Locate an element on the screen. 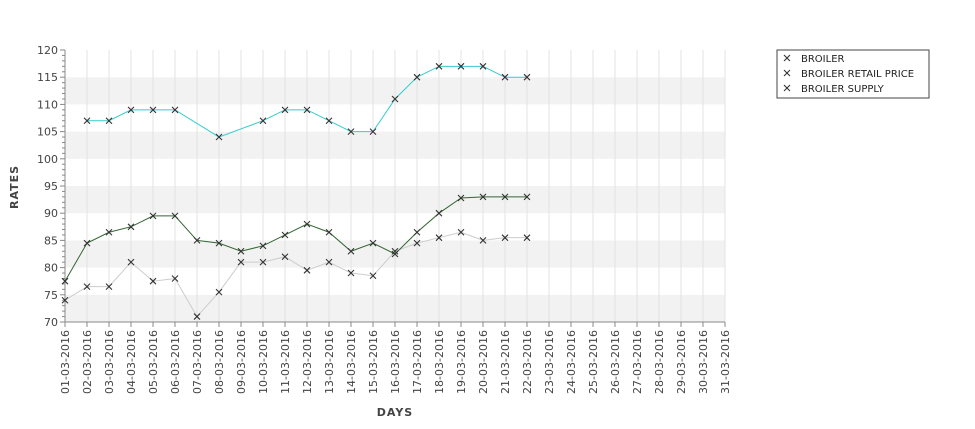 This screenshot has width=975, height=429. x-tick-label: 20-03-2016 is located at coordinates (483, 362).